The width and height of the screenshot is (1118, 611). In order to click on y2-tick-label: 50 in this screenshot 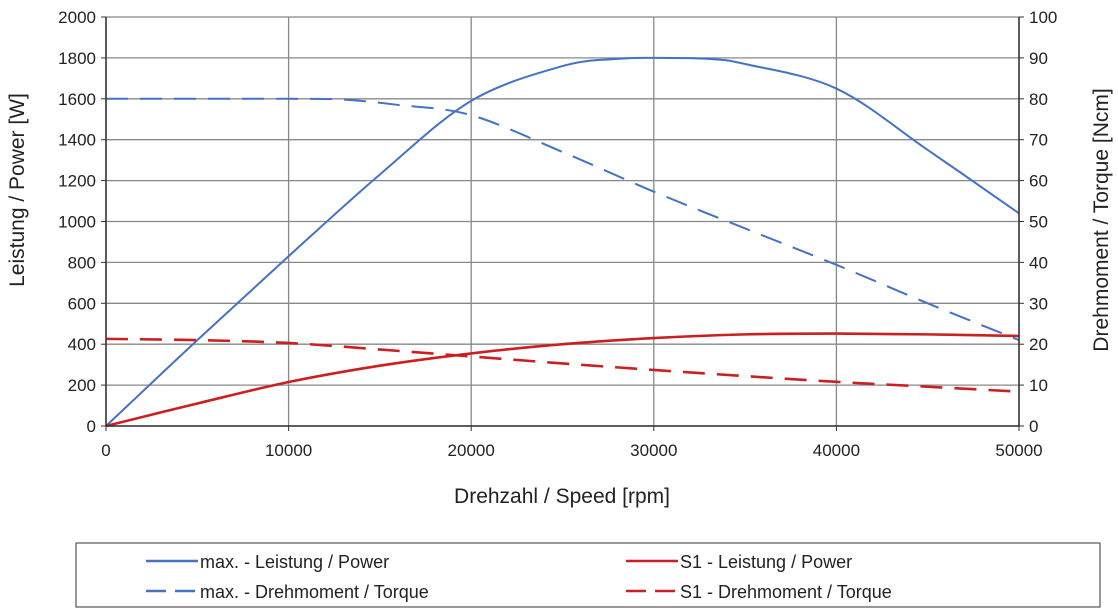, I will do `click(1038, 222)`.